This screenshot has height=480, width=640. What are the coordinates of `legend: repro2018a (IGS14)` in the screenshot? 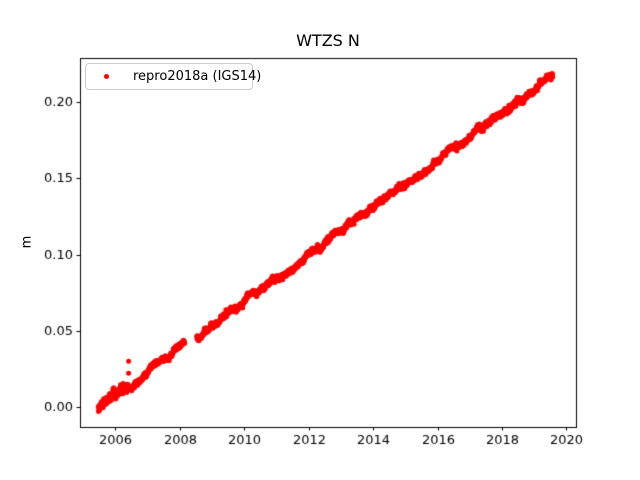 It's located at (173, 76).